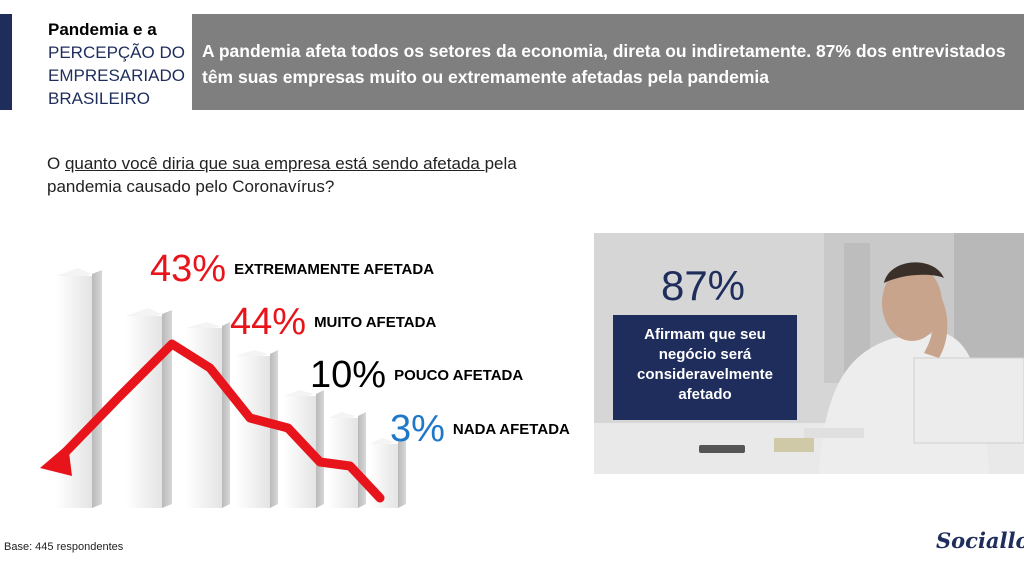 This screenshot has width=1024, height=562. I want to click on red-trend-arrow, so click(212, 421).